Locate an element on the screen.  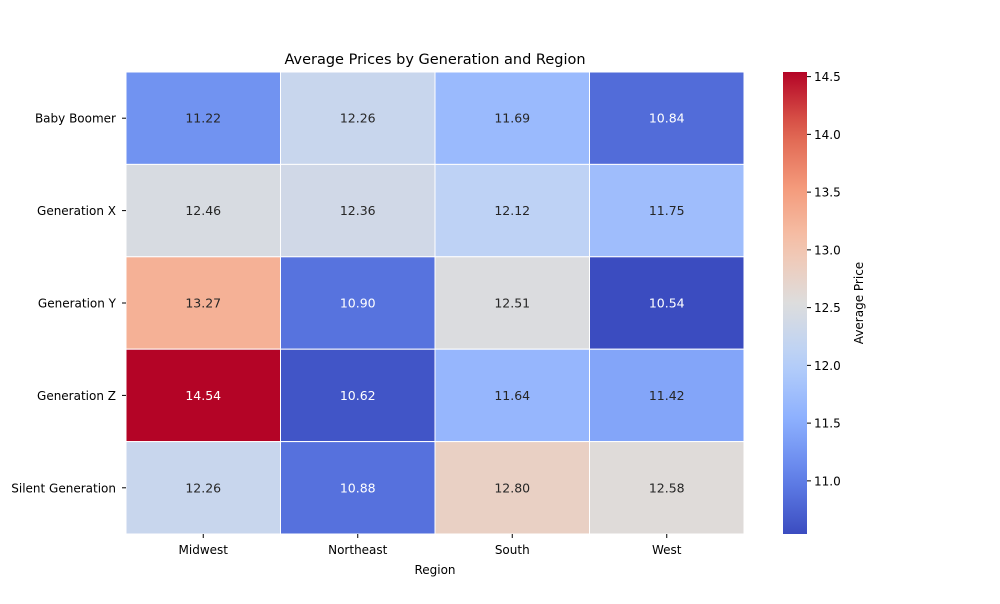
cell-value-label: 10.62 is located at coordinates (358, 395).